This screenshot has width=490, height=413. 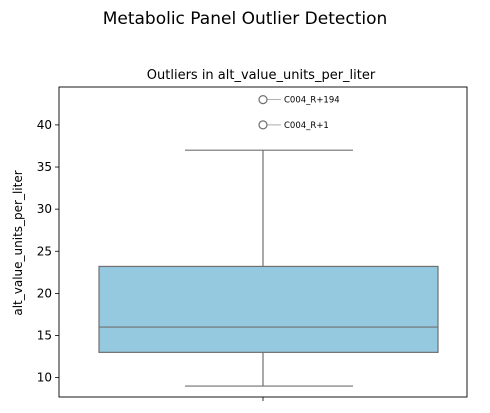 What do you see at coordinates (44, 251) in the screenshot?
I see `y-tick-label: 25` at bounding box center [44, 251].